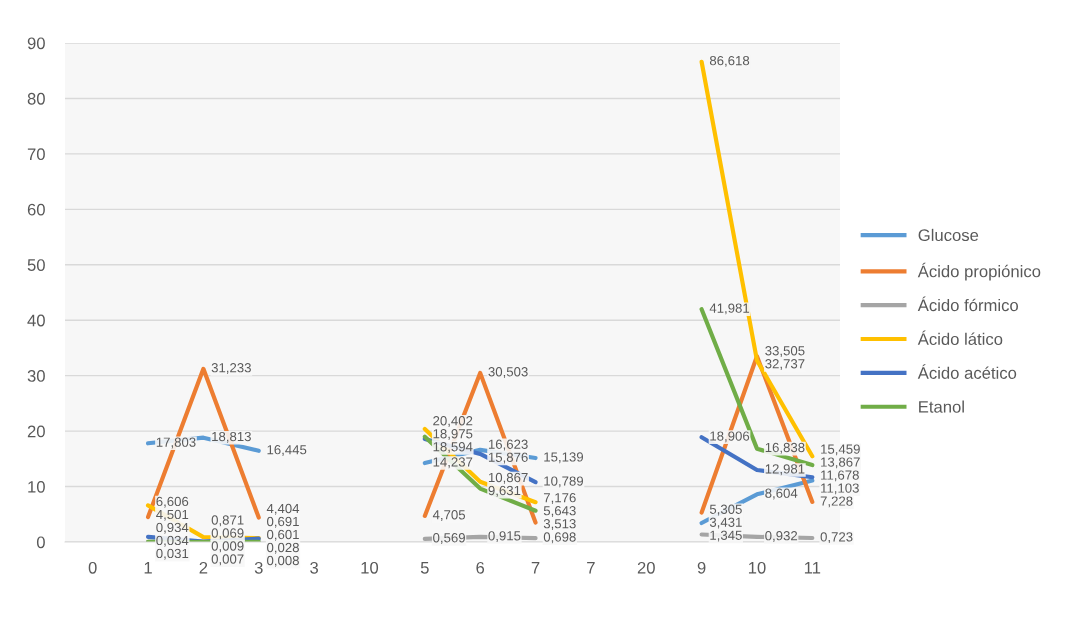 The width and height of the screenshot is (1078, 621). Describe the element at coordinates (172, 502) in the screenshot. I see `data-label: 6,606` at that location.